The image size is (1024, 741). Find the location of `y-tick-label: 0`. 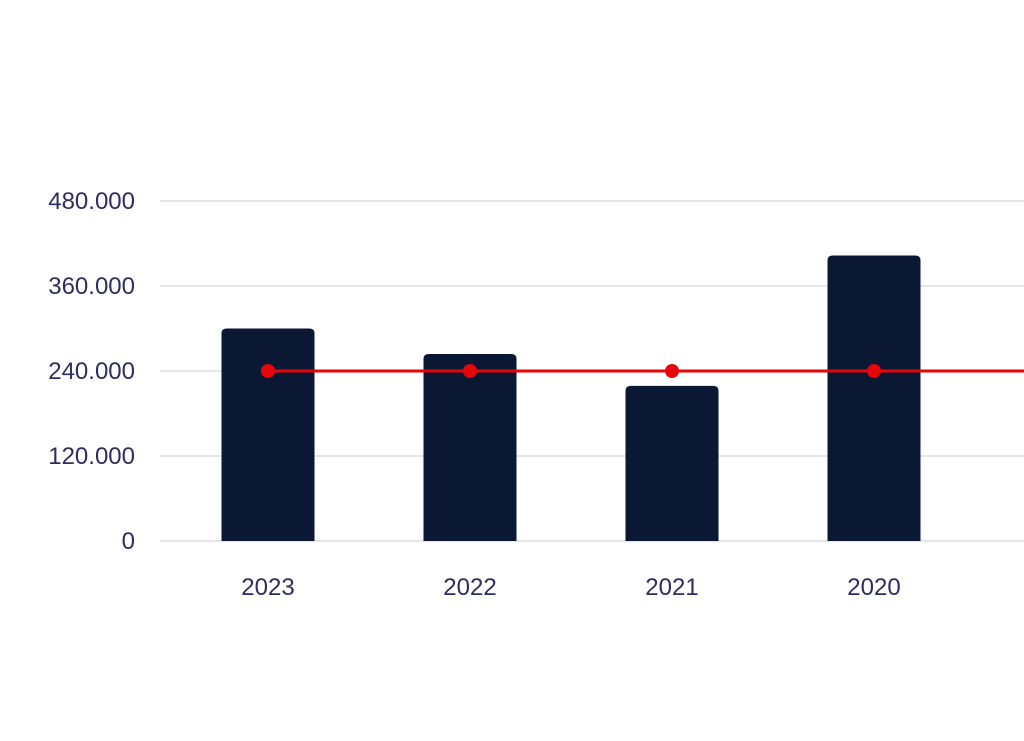

y-tick-label: 0 is located at coordinates (128, 541).